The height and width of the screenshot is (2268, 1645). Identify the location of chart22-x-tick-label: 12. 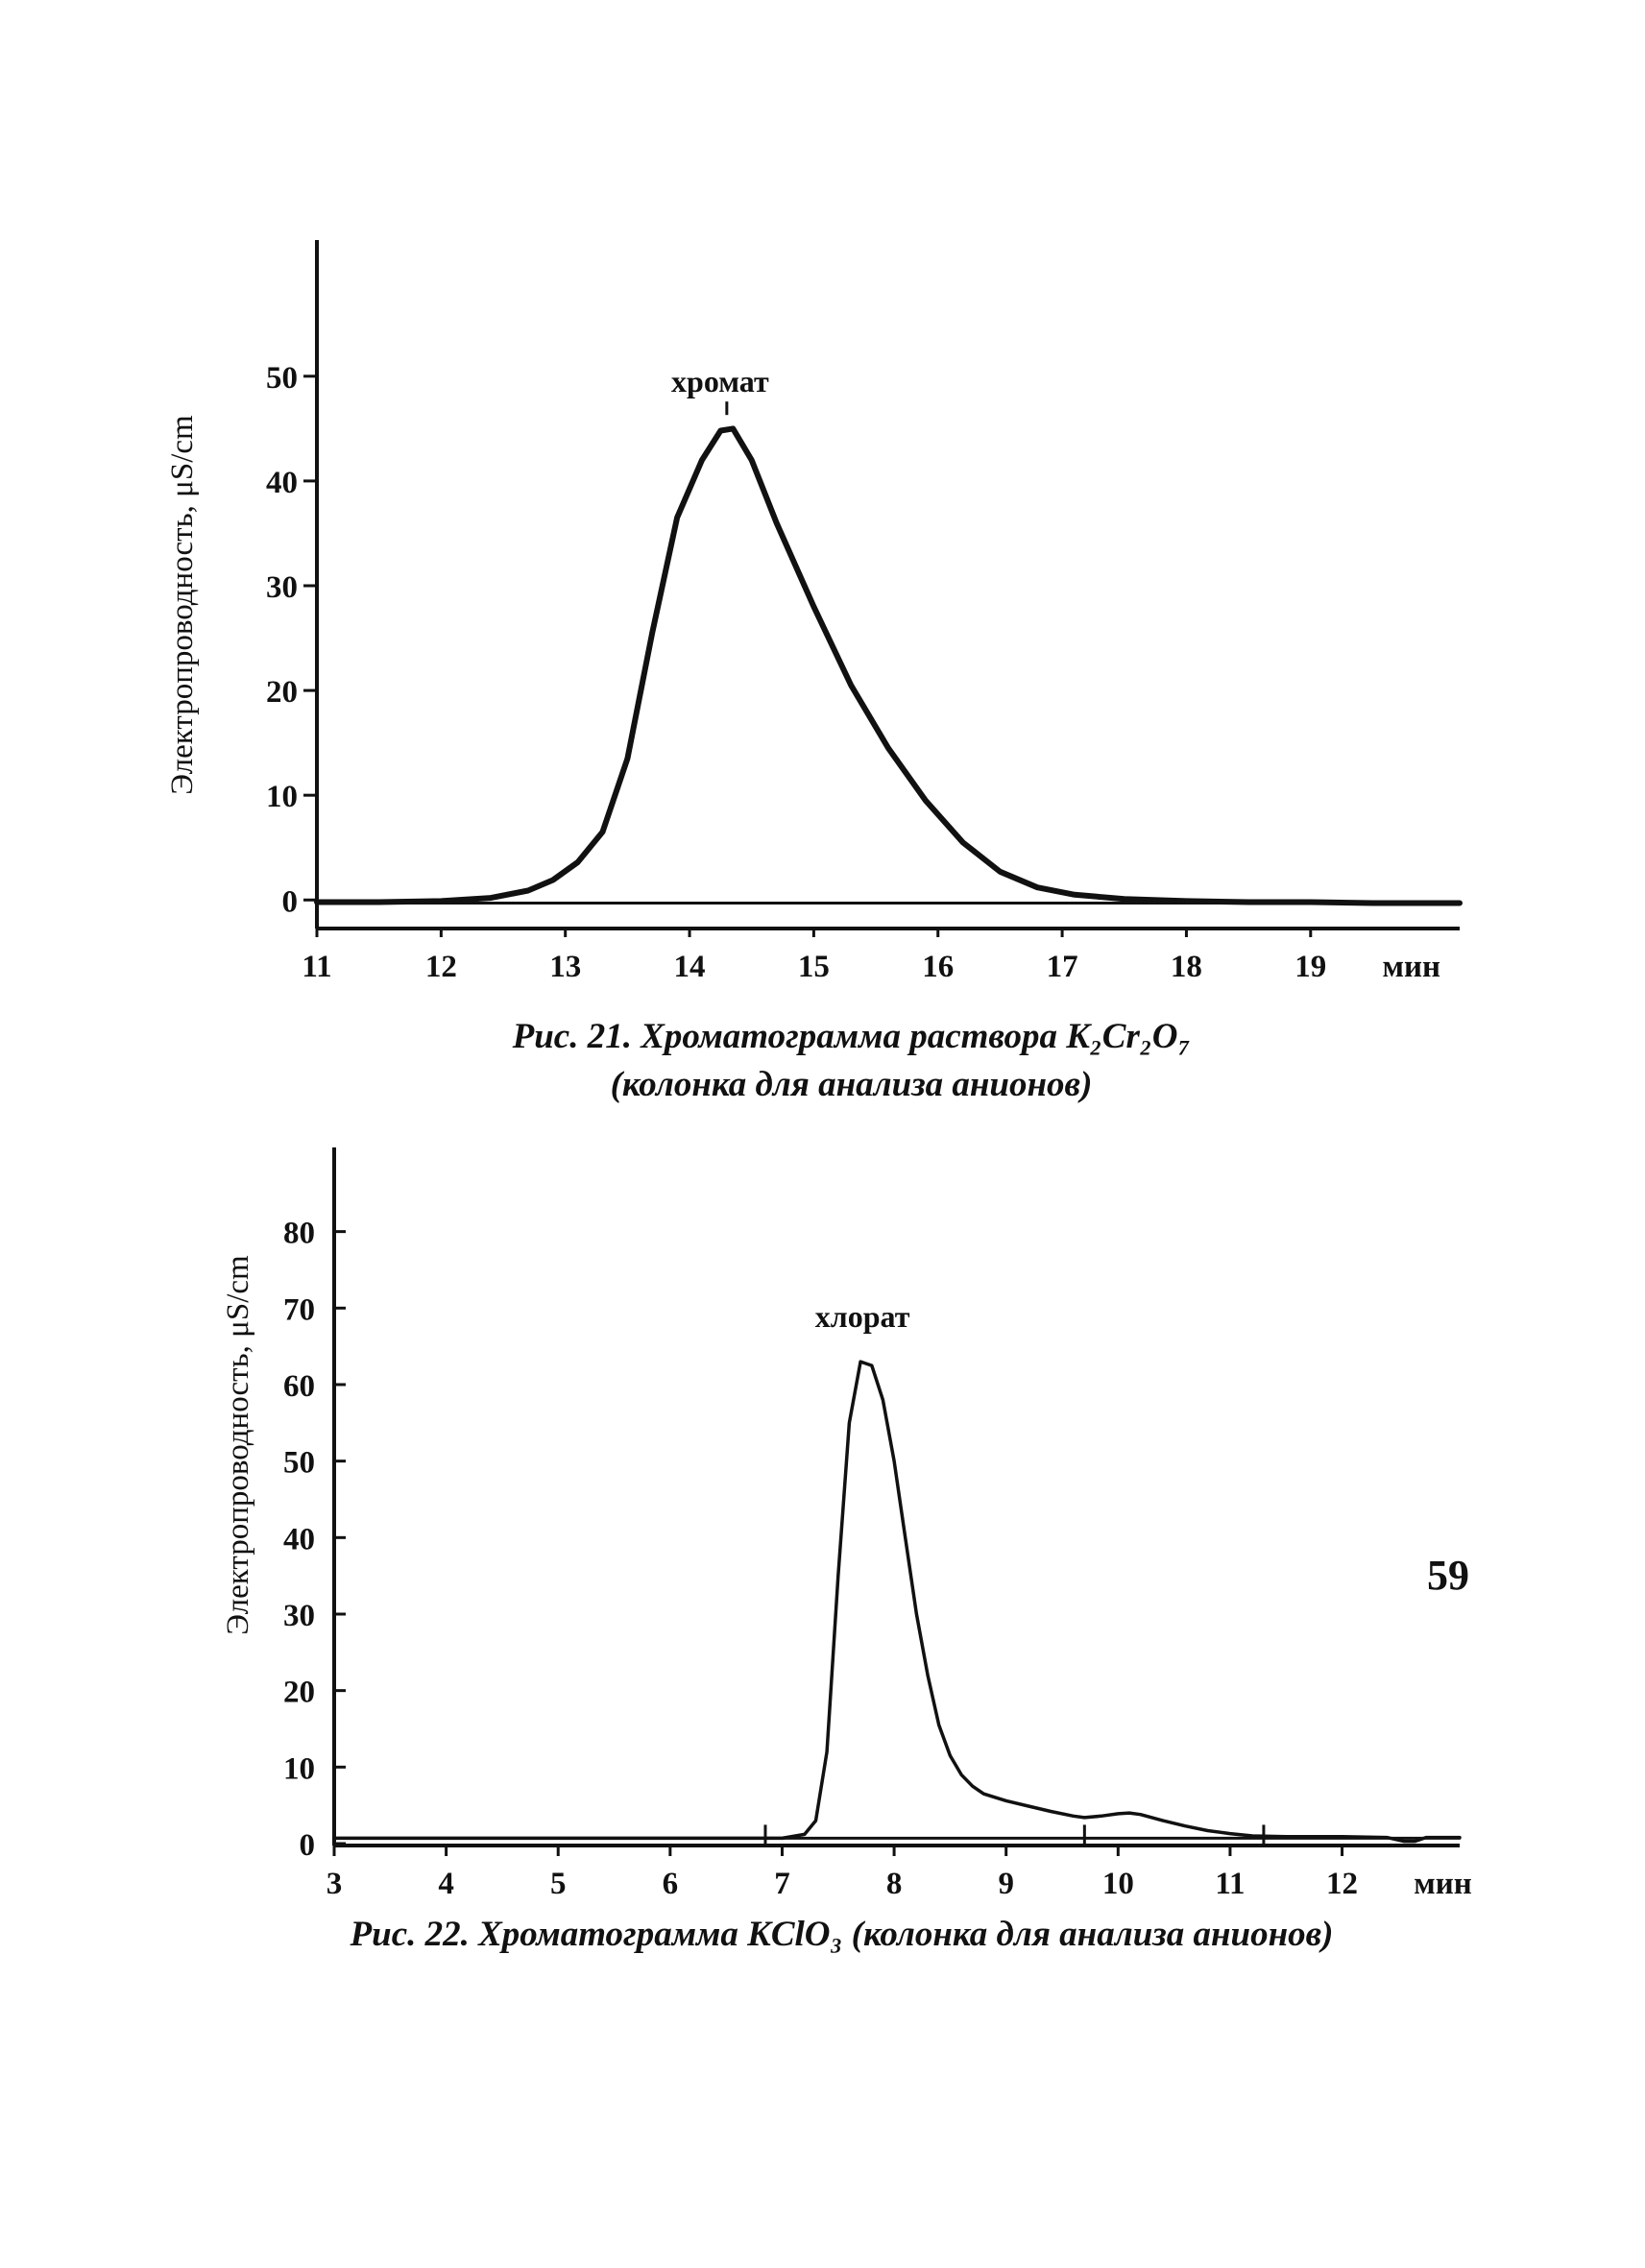
(1342, 1884).